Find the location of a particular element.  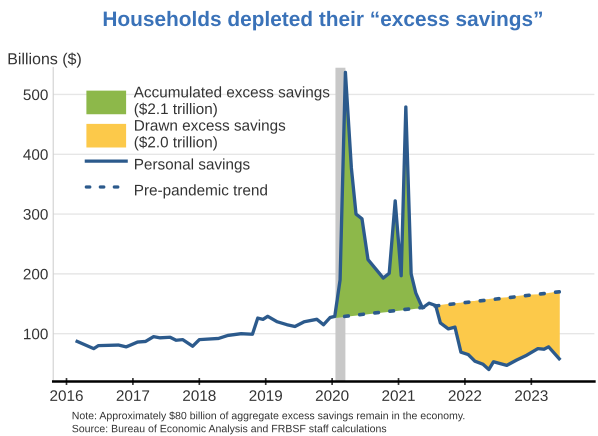

x-tick-label: 2023 is located at coordinates (531, 396).